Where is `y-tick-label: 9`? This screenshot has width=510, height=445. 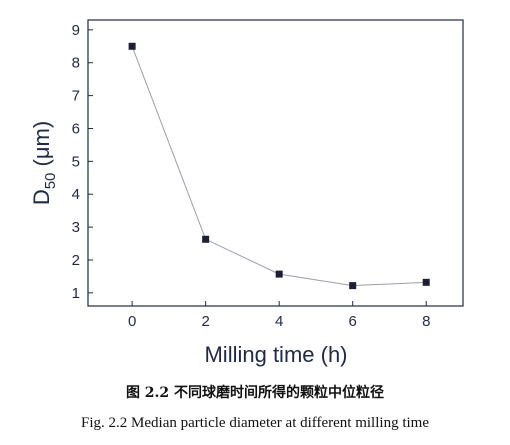 y-tick-label: 9 is located at coordinates (76, 30).